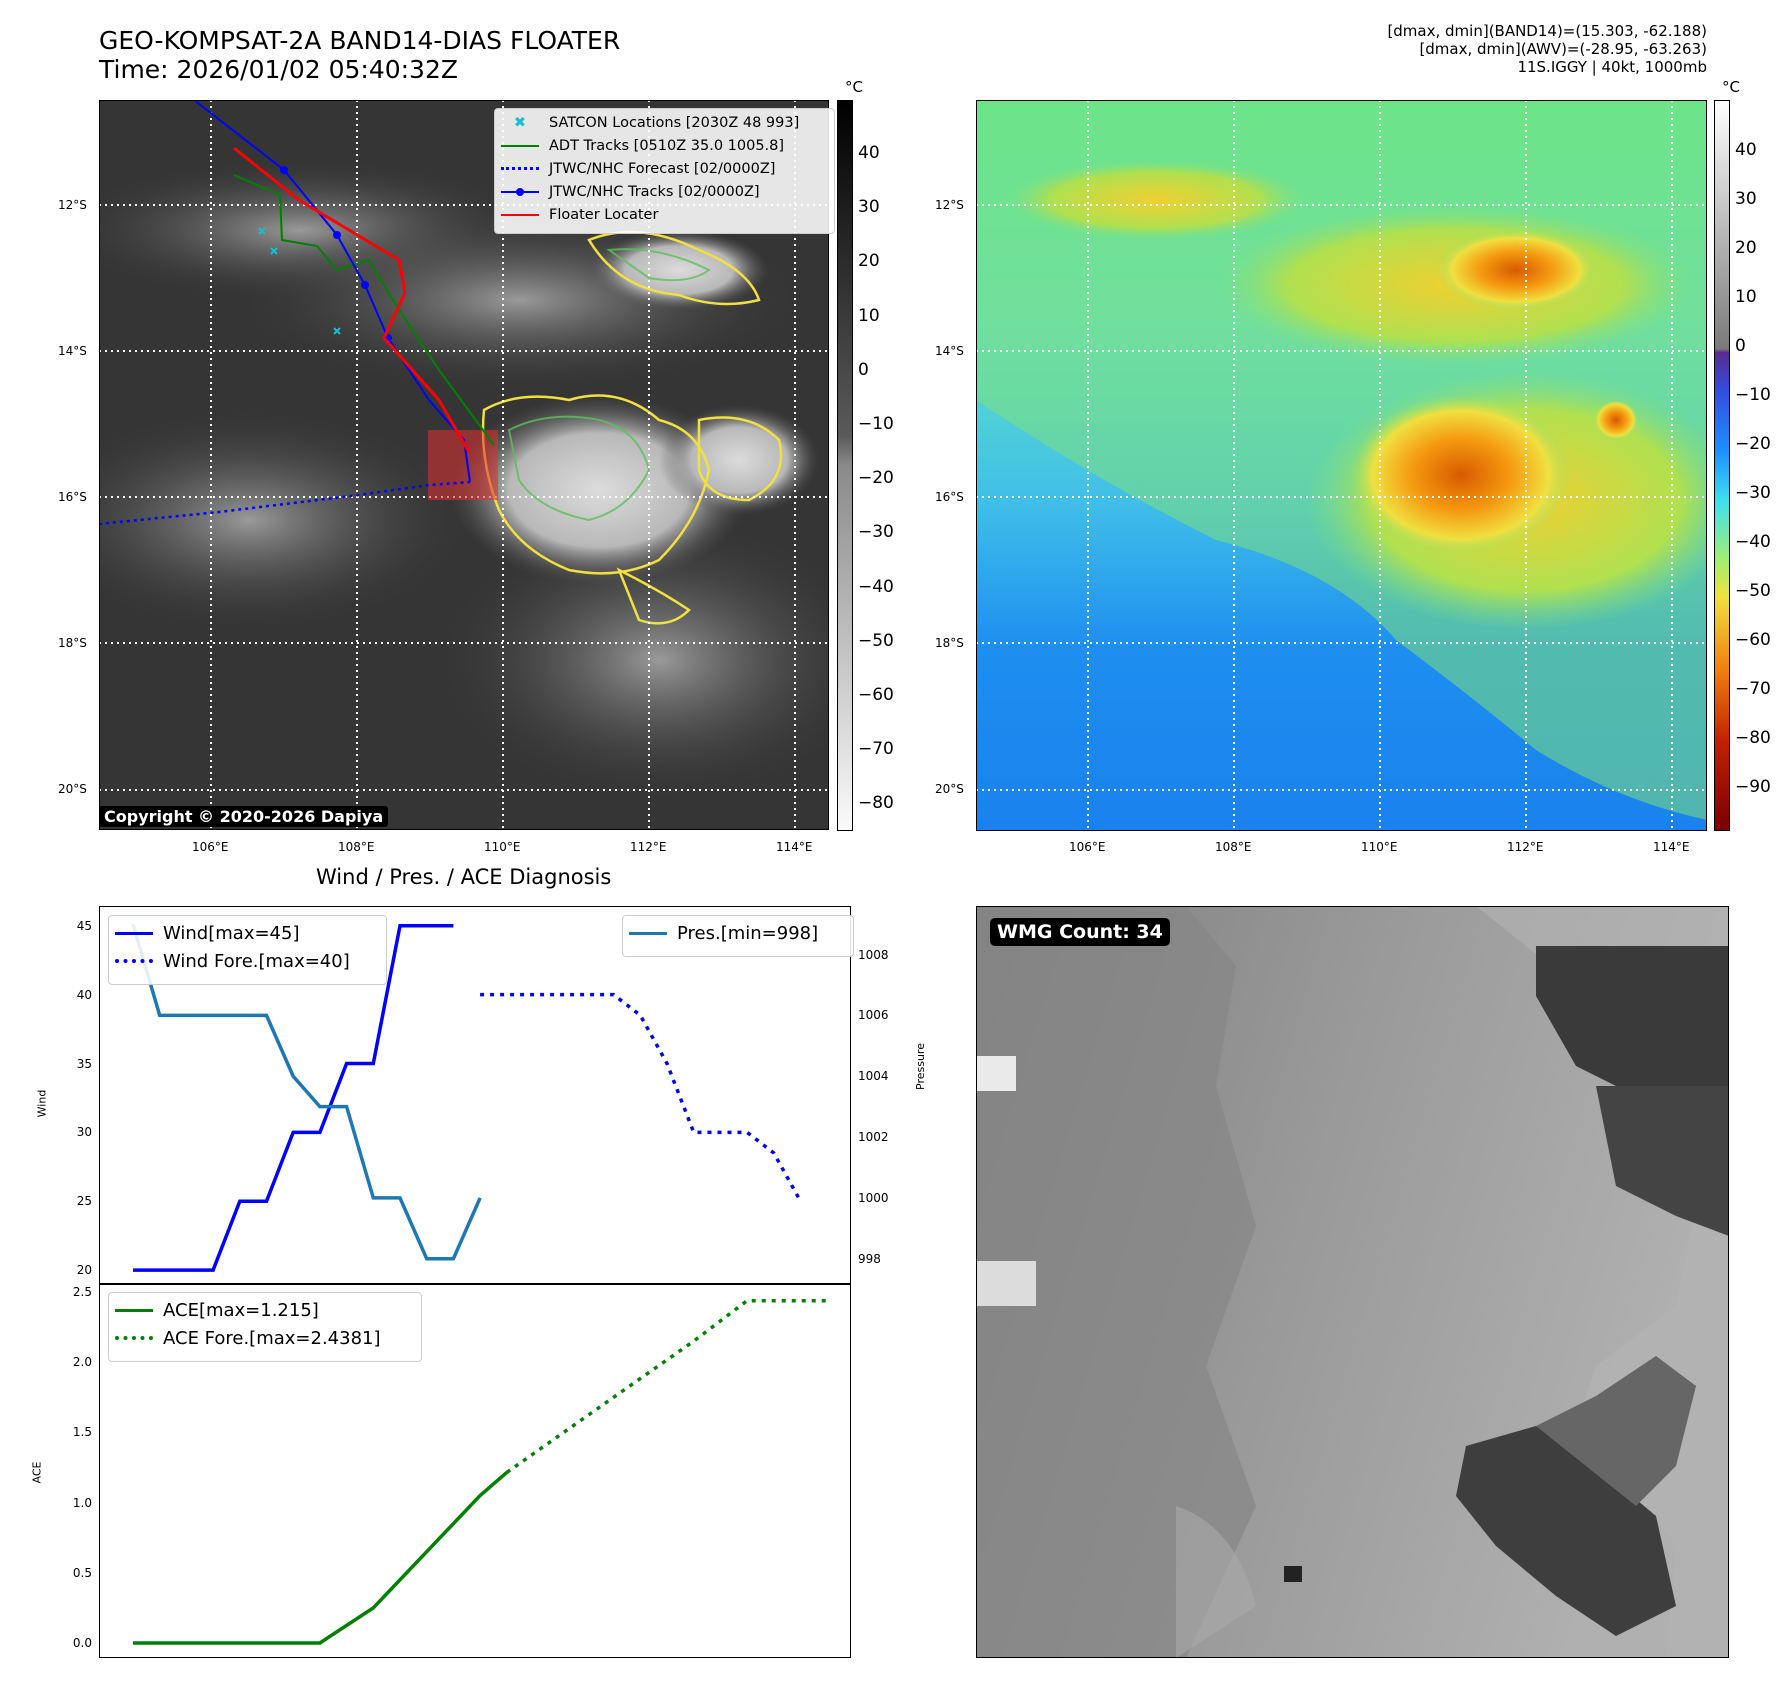 This screenshot has width=1792, height=1690. What do you see at coordinates (869, 1258) in the screenshot?
I see `axis-tick-label: 998` at bounding box center [869, 1258].